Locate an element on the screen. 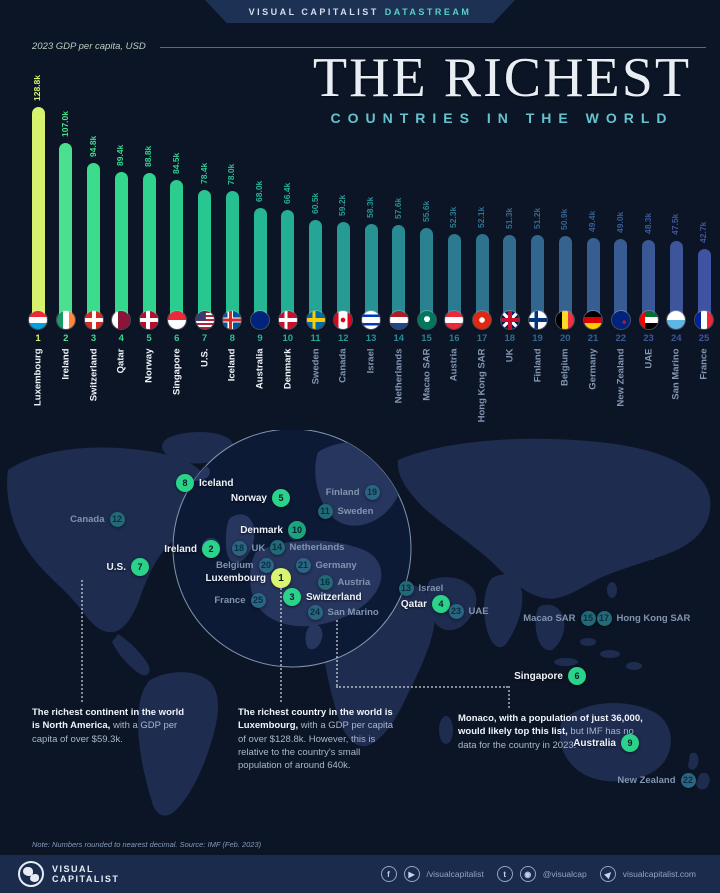 The width and height of the screenshot is (720, 893). map-country-label: Canada is located at coordinates (87, 519).